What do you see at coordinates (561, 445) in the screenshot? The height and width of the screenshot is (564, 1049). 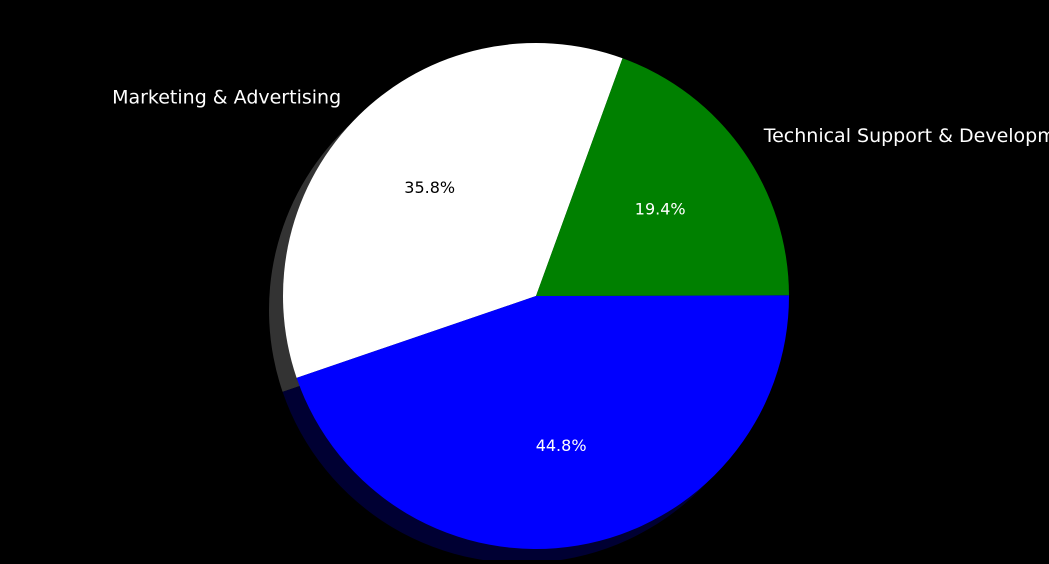 I see `pct-game-development-and-licensing: 44.8%` at bounding box center [561, 445].